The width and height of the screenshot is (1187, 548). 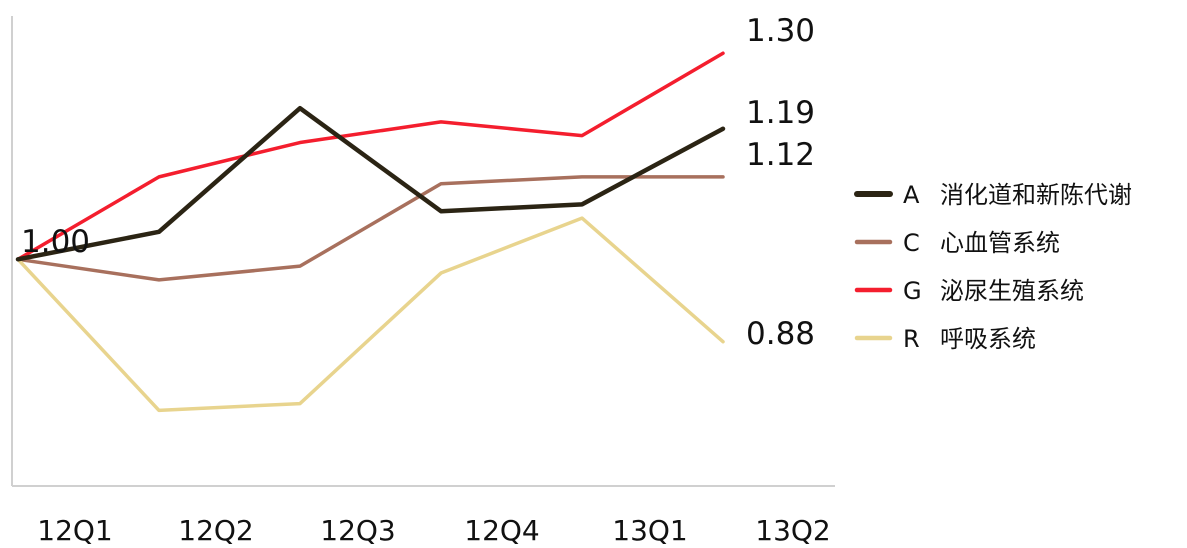 I want to click on x-tick-label: 12Q4, so click(x=501, y=530).